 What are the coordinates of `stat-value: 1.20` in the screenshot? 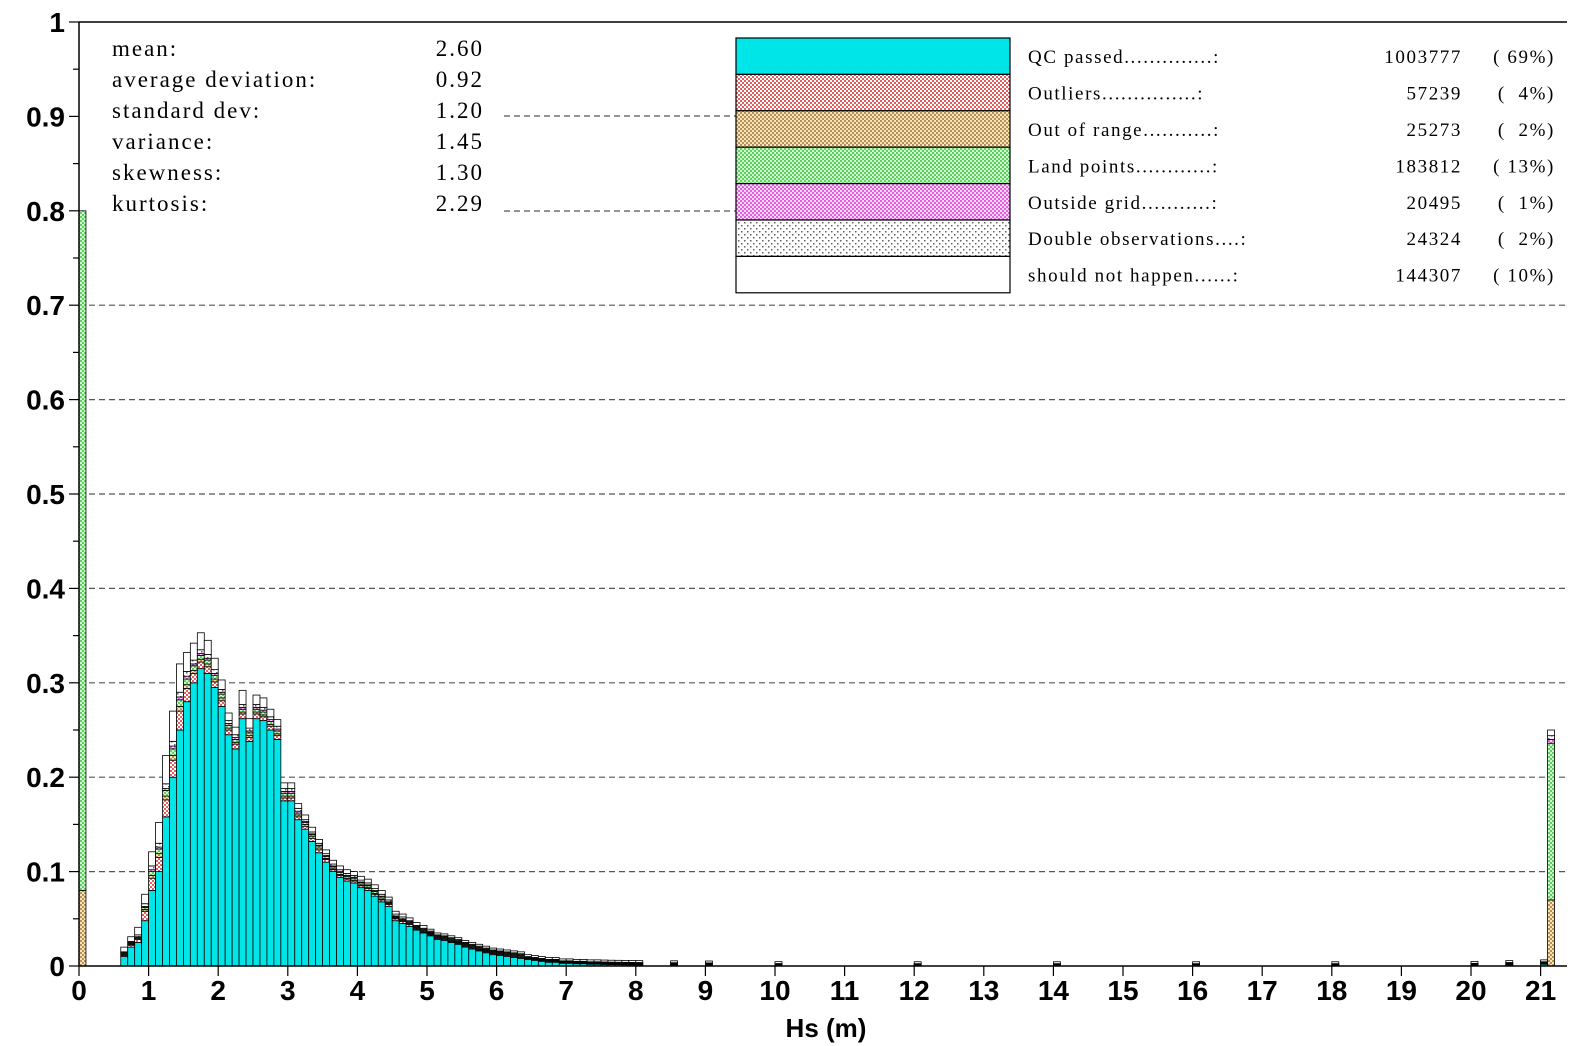 It's located at (460, 110).